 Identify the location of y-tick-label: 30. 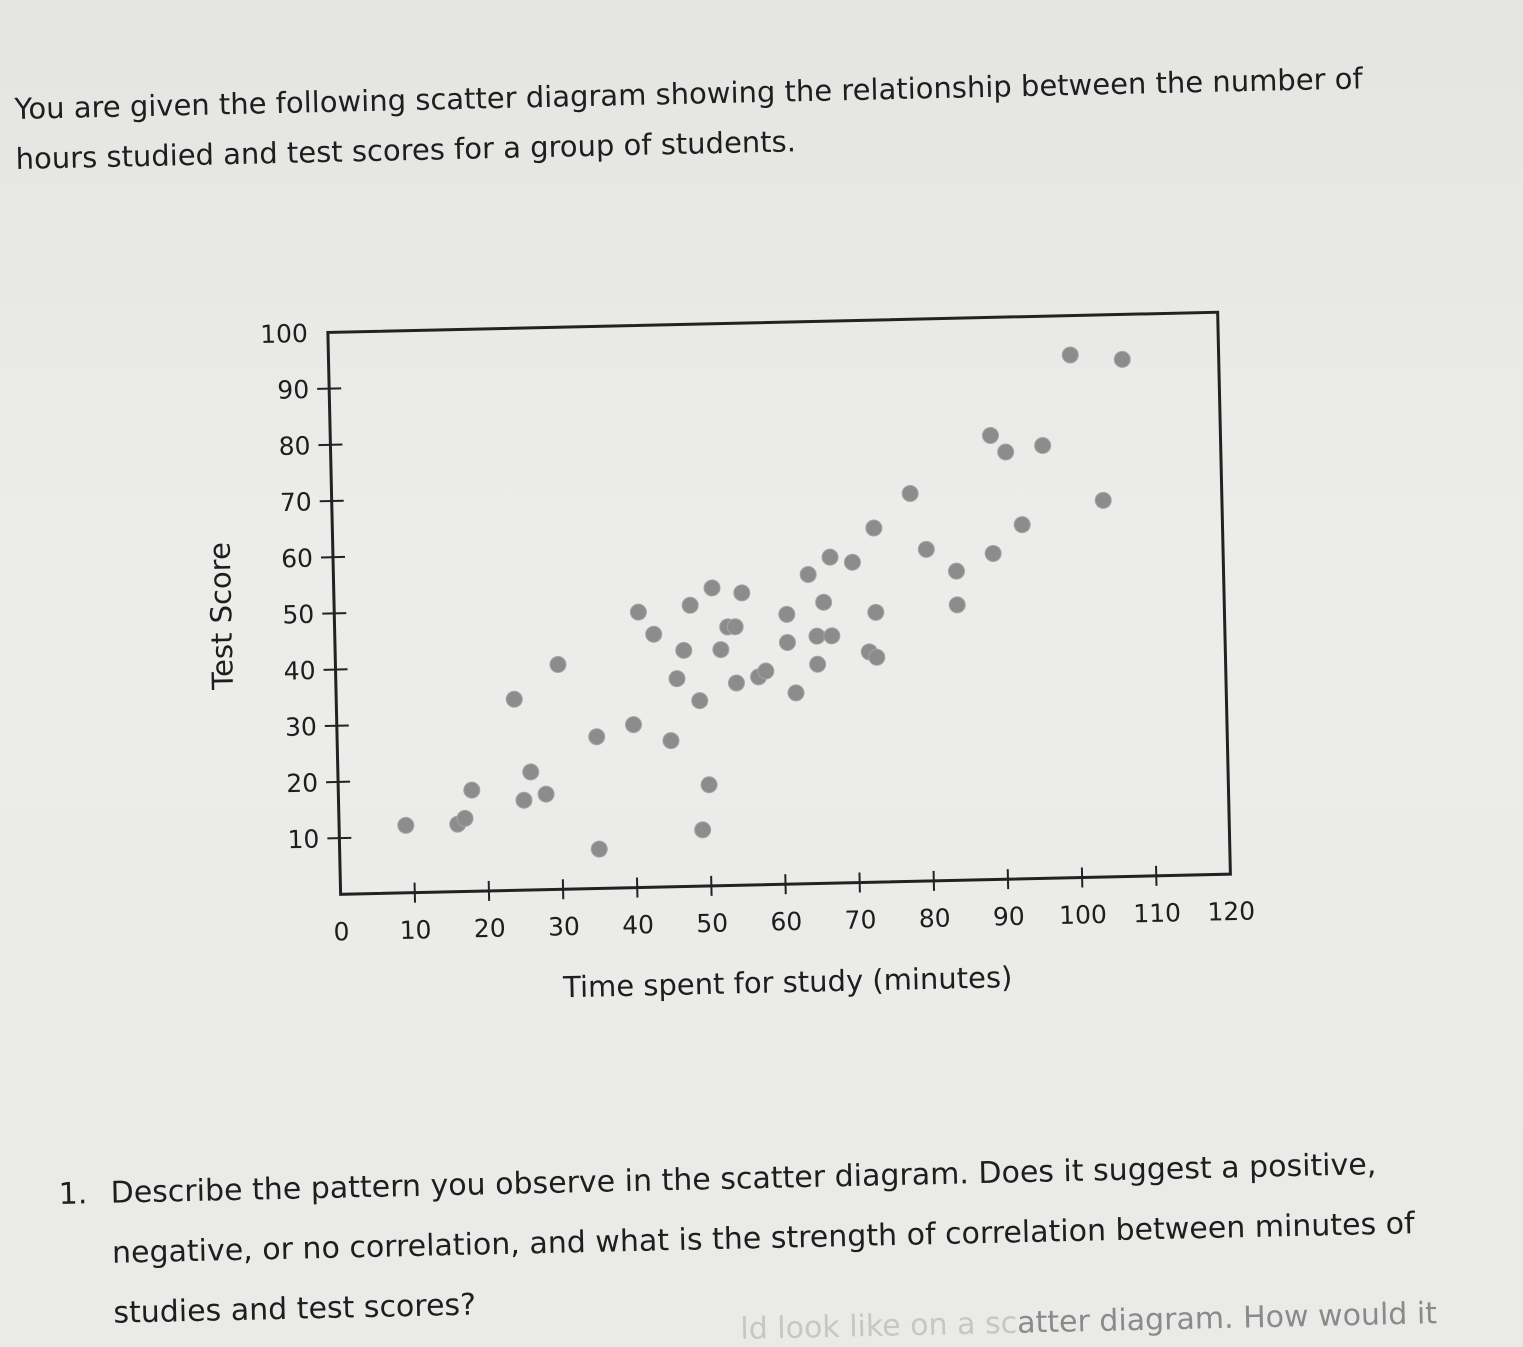
(301, 727).